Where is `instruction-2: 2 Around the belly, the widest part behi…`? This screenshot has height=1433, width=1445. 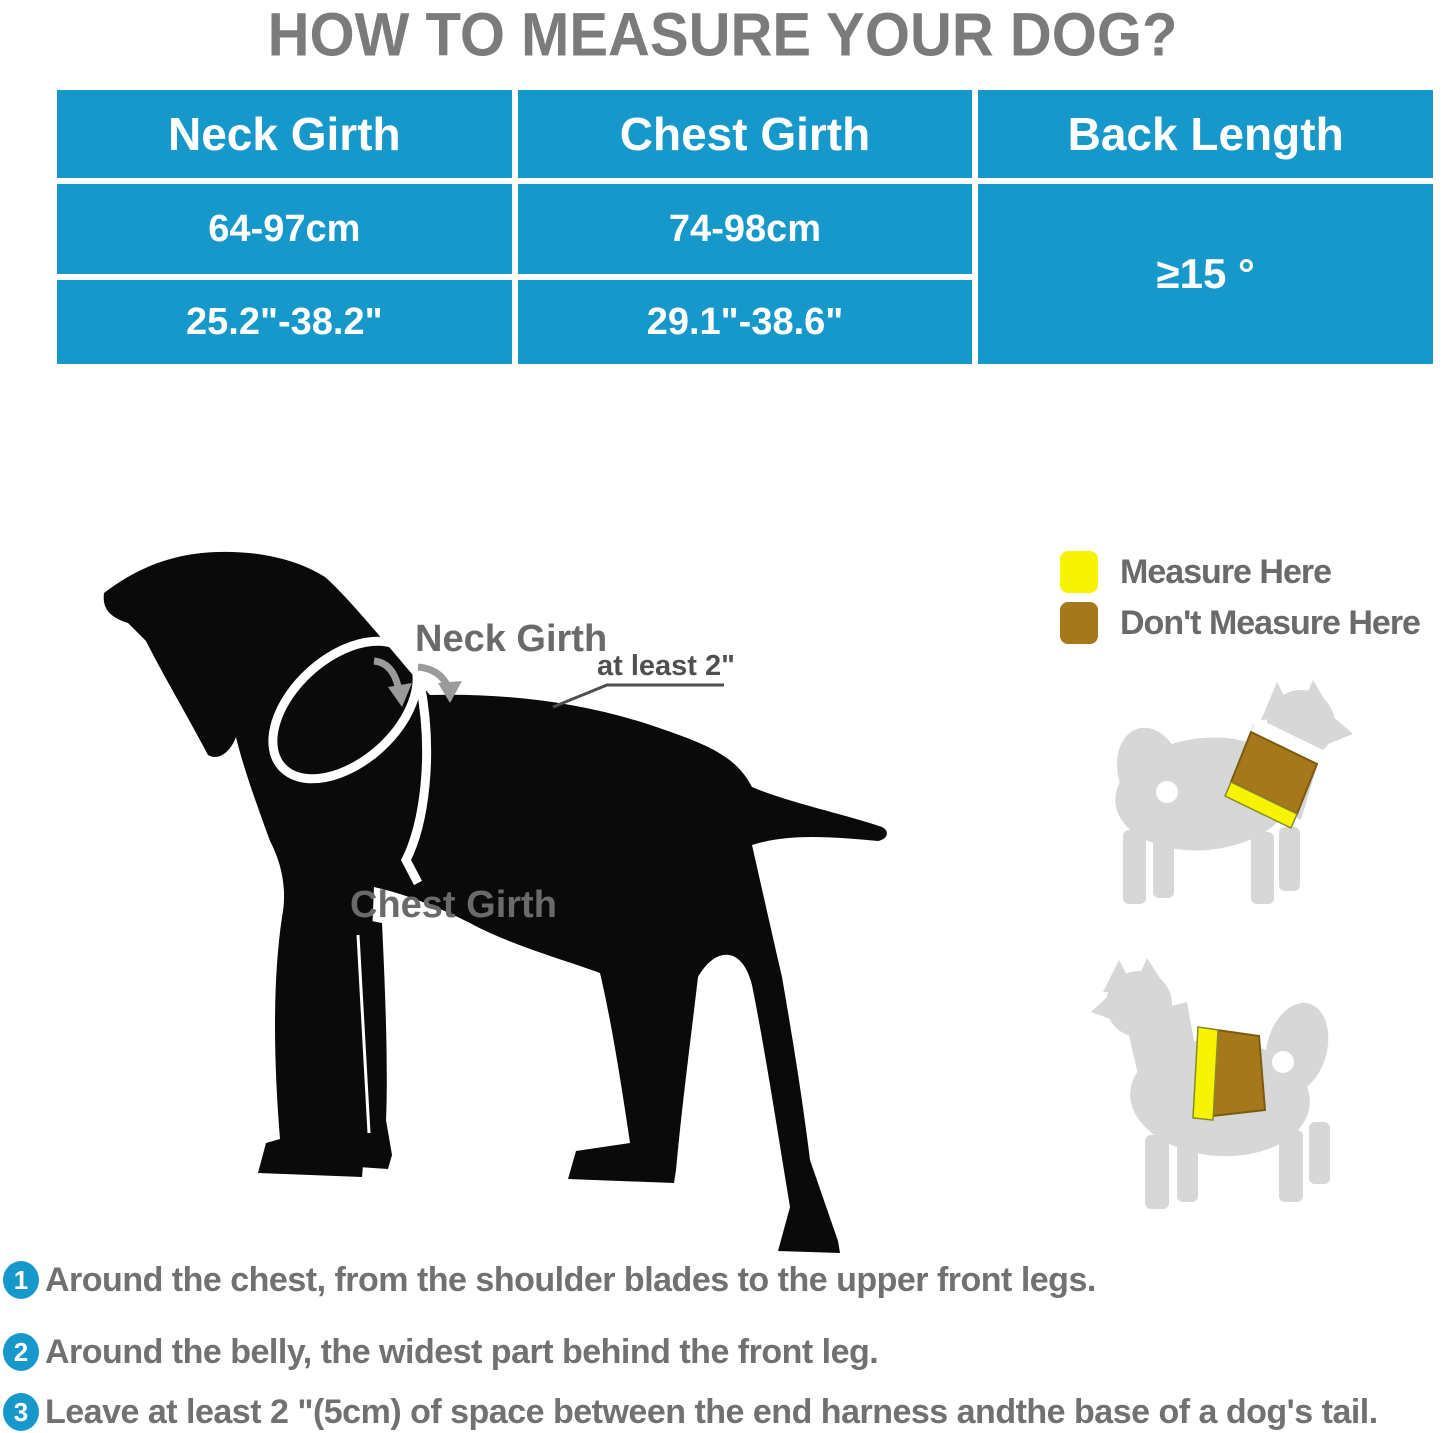 instruction-2: 2 Around the belly, the widest part behi… is located at coordinates (441, 1352).